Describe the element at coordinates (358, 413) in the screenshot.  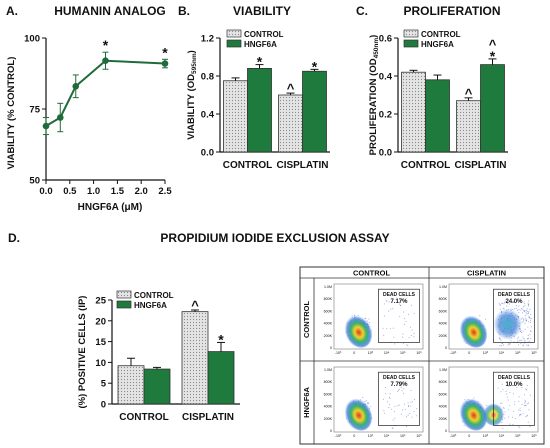
I see `flow-density-cloud` at that location.